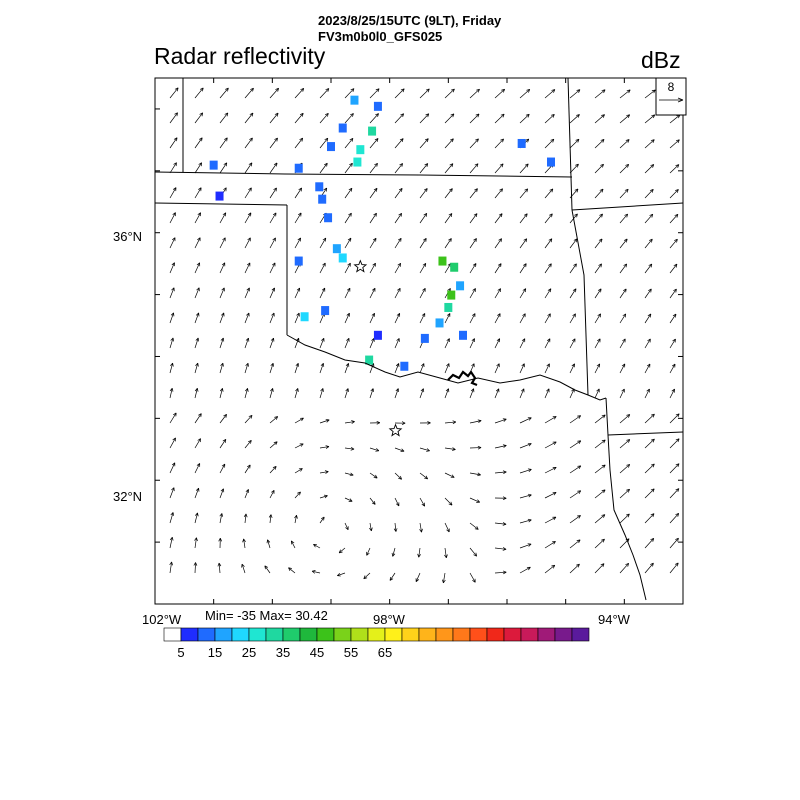  What do you see at coordinates (462, 378) in the screenshot?
I see `lake-texoma-shoreline` at bounding box center [462, 378].